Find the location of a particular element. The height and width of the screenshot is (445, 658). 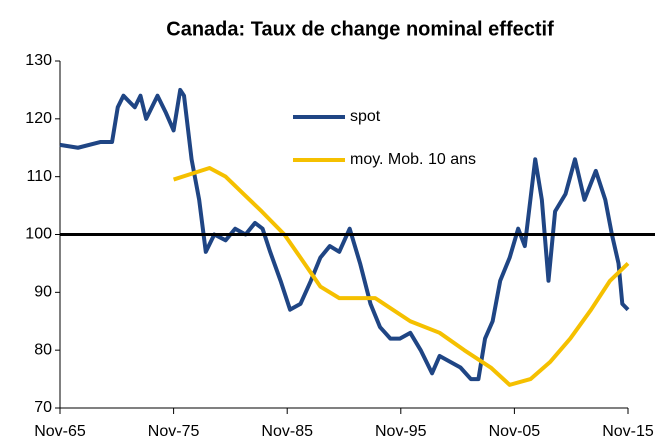

x-tick-label: Nov-95 is located at coordinates (401, 431).